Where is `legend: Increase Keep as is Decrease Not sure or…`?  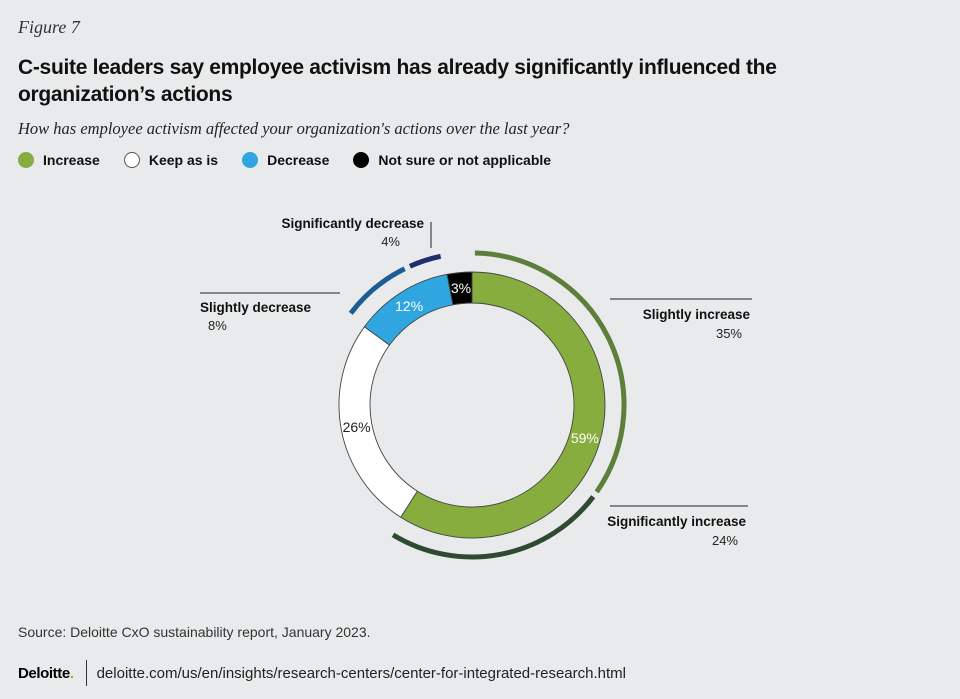
legend: Increase Keep as is Decrease Not sure or… is located at coordinates (296, 160).